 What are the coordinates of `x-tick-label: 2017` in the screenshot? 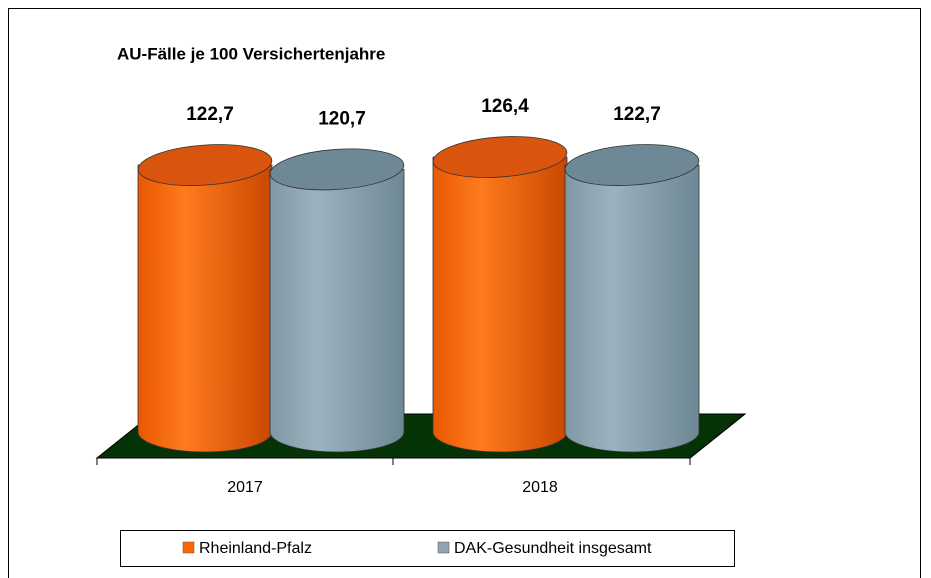 It's located at (245, 487).